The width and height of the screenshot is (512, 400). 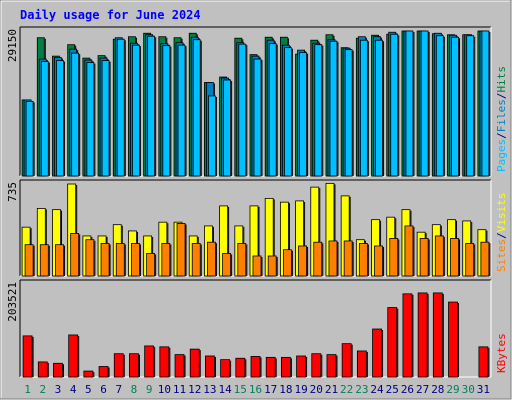 I want to click on y-max-label: 735, so click(x=12, y=192).